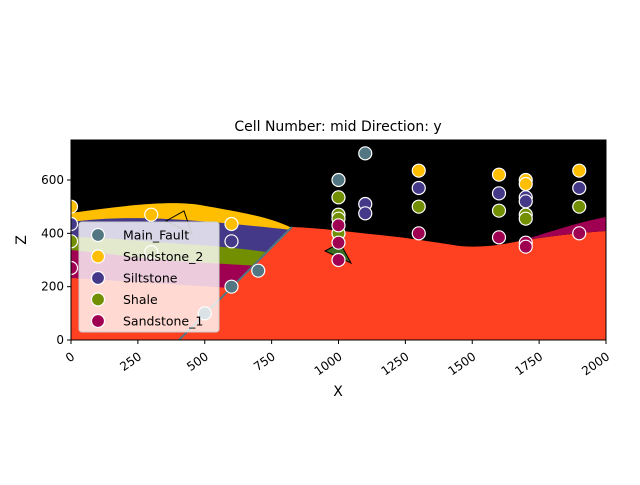  What do you see at coordinates (60, 340) in the screenshot?
I see `y-tick-label: 0` at bounding box center [60, 340].